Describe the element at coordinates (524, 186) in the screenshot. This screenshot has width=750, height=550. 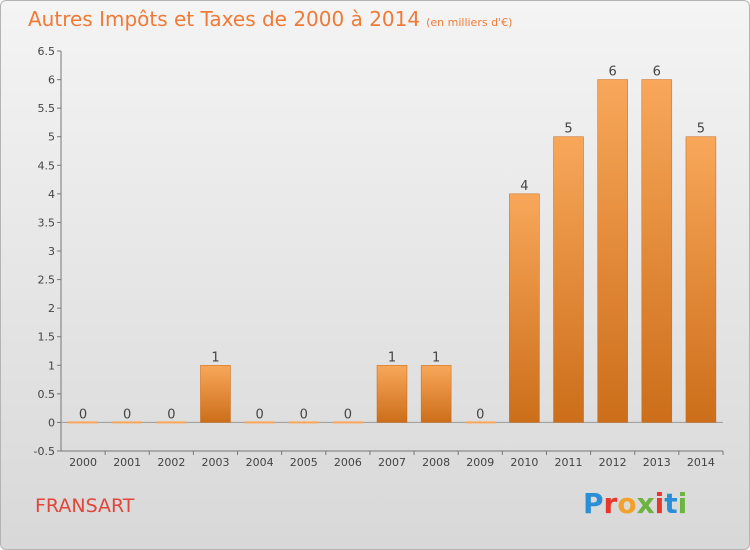
I see `bar-value-label: 4` at that location.